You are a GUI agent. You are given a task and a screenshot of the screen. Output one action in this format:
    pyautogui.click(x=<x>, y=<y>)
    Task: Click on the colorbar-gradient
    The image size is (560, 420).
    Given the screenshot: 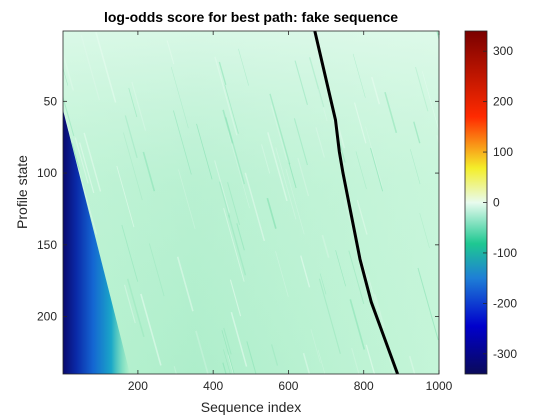 What is the action you would take?
    pyautogui.click(x=476, y=202)
    